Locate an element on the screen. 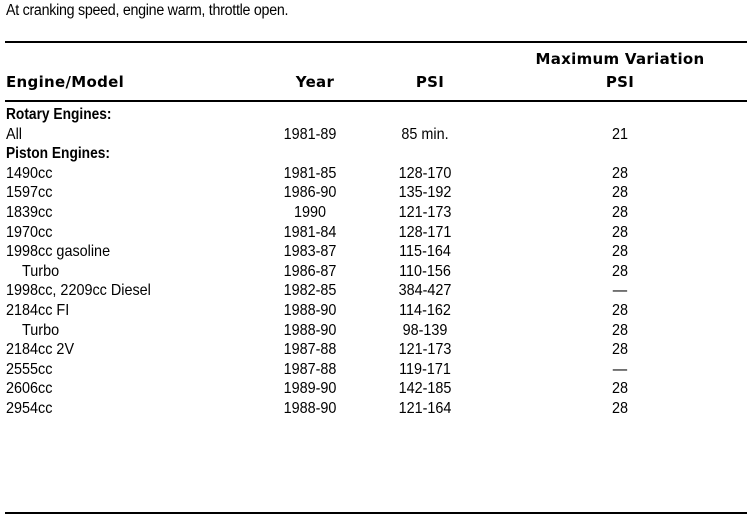  year-cell: 1981-85 is located at coordinates (310, 173).